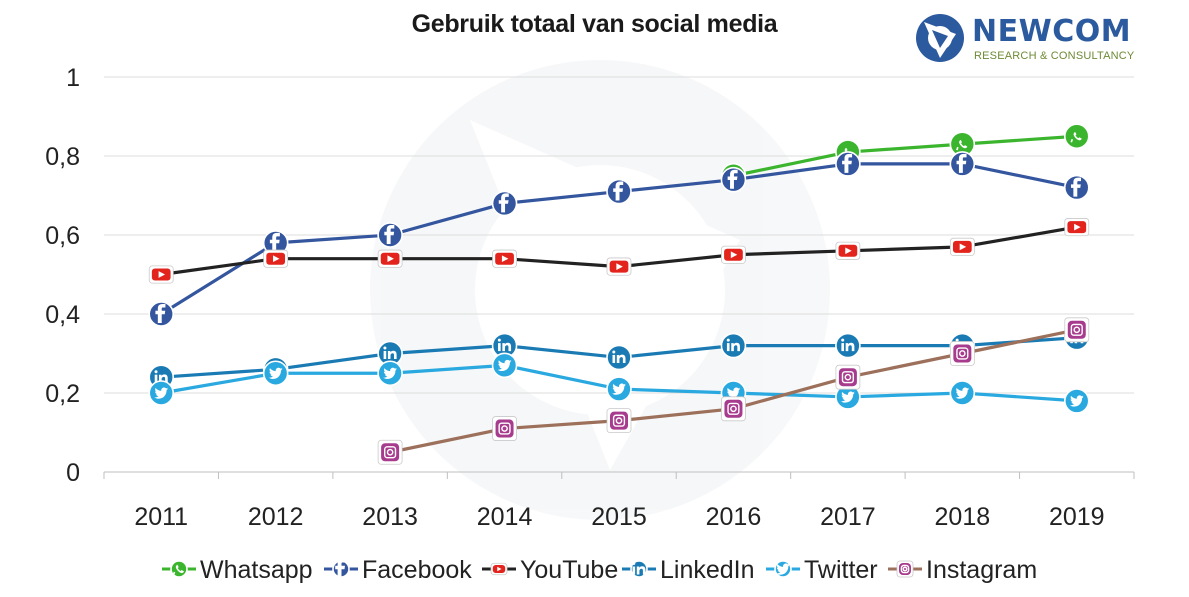  What do you see at coordinates (707, 570) in the screenshot?
I see `legend-label: LinkedIn` at bounding box center [707, 570].